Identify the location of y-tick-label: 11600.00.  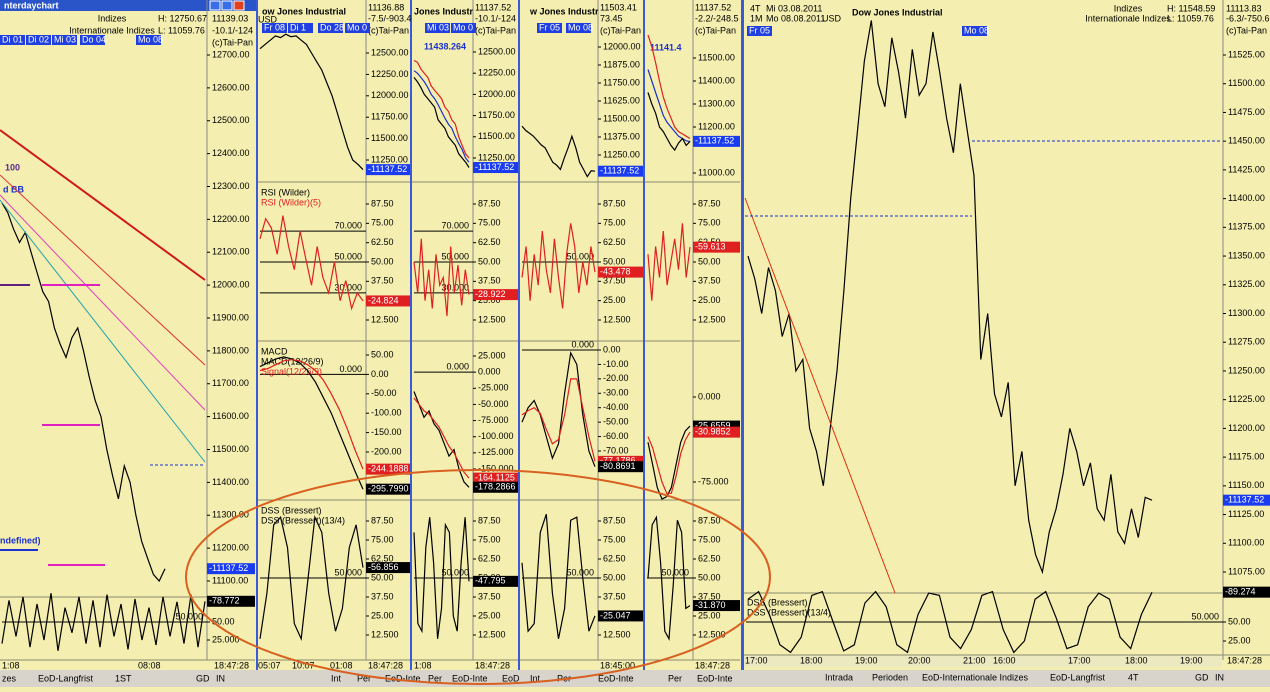
(230, 416).